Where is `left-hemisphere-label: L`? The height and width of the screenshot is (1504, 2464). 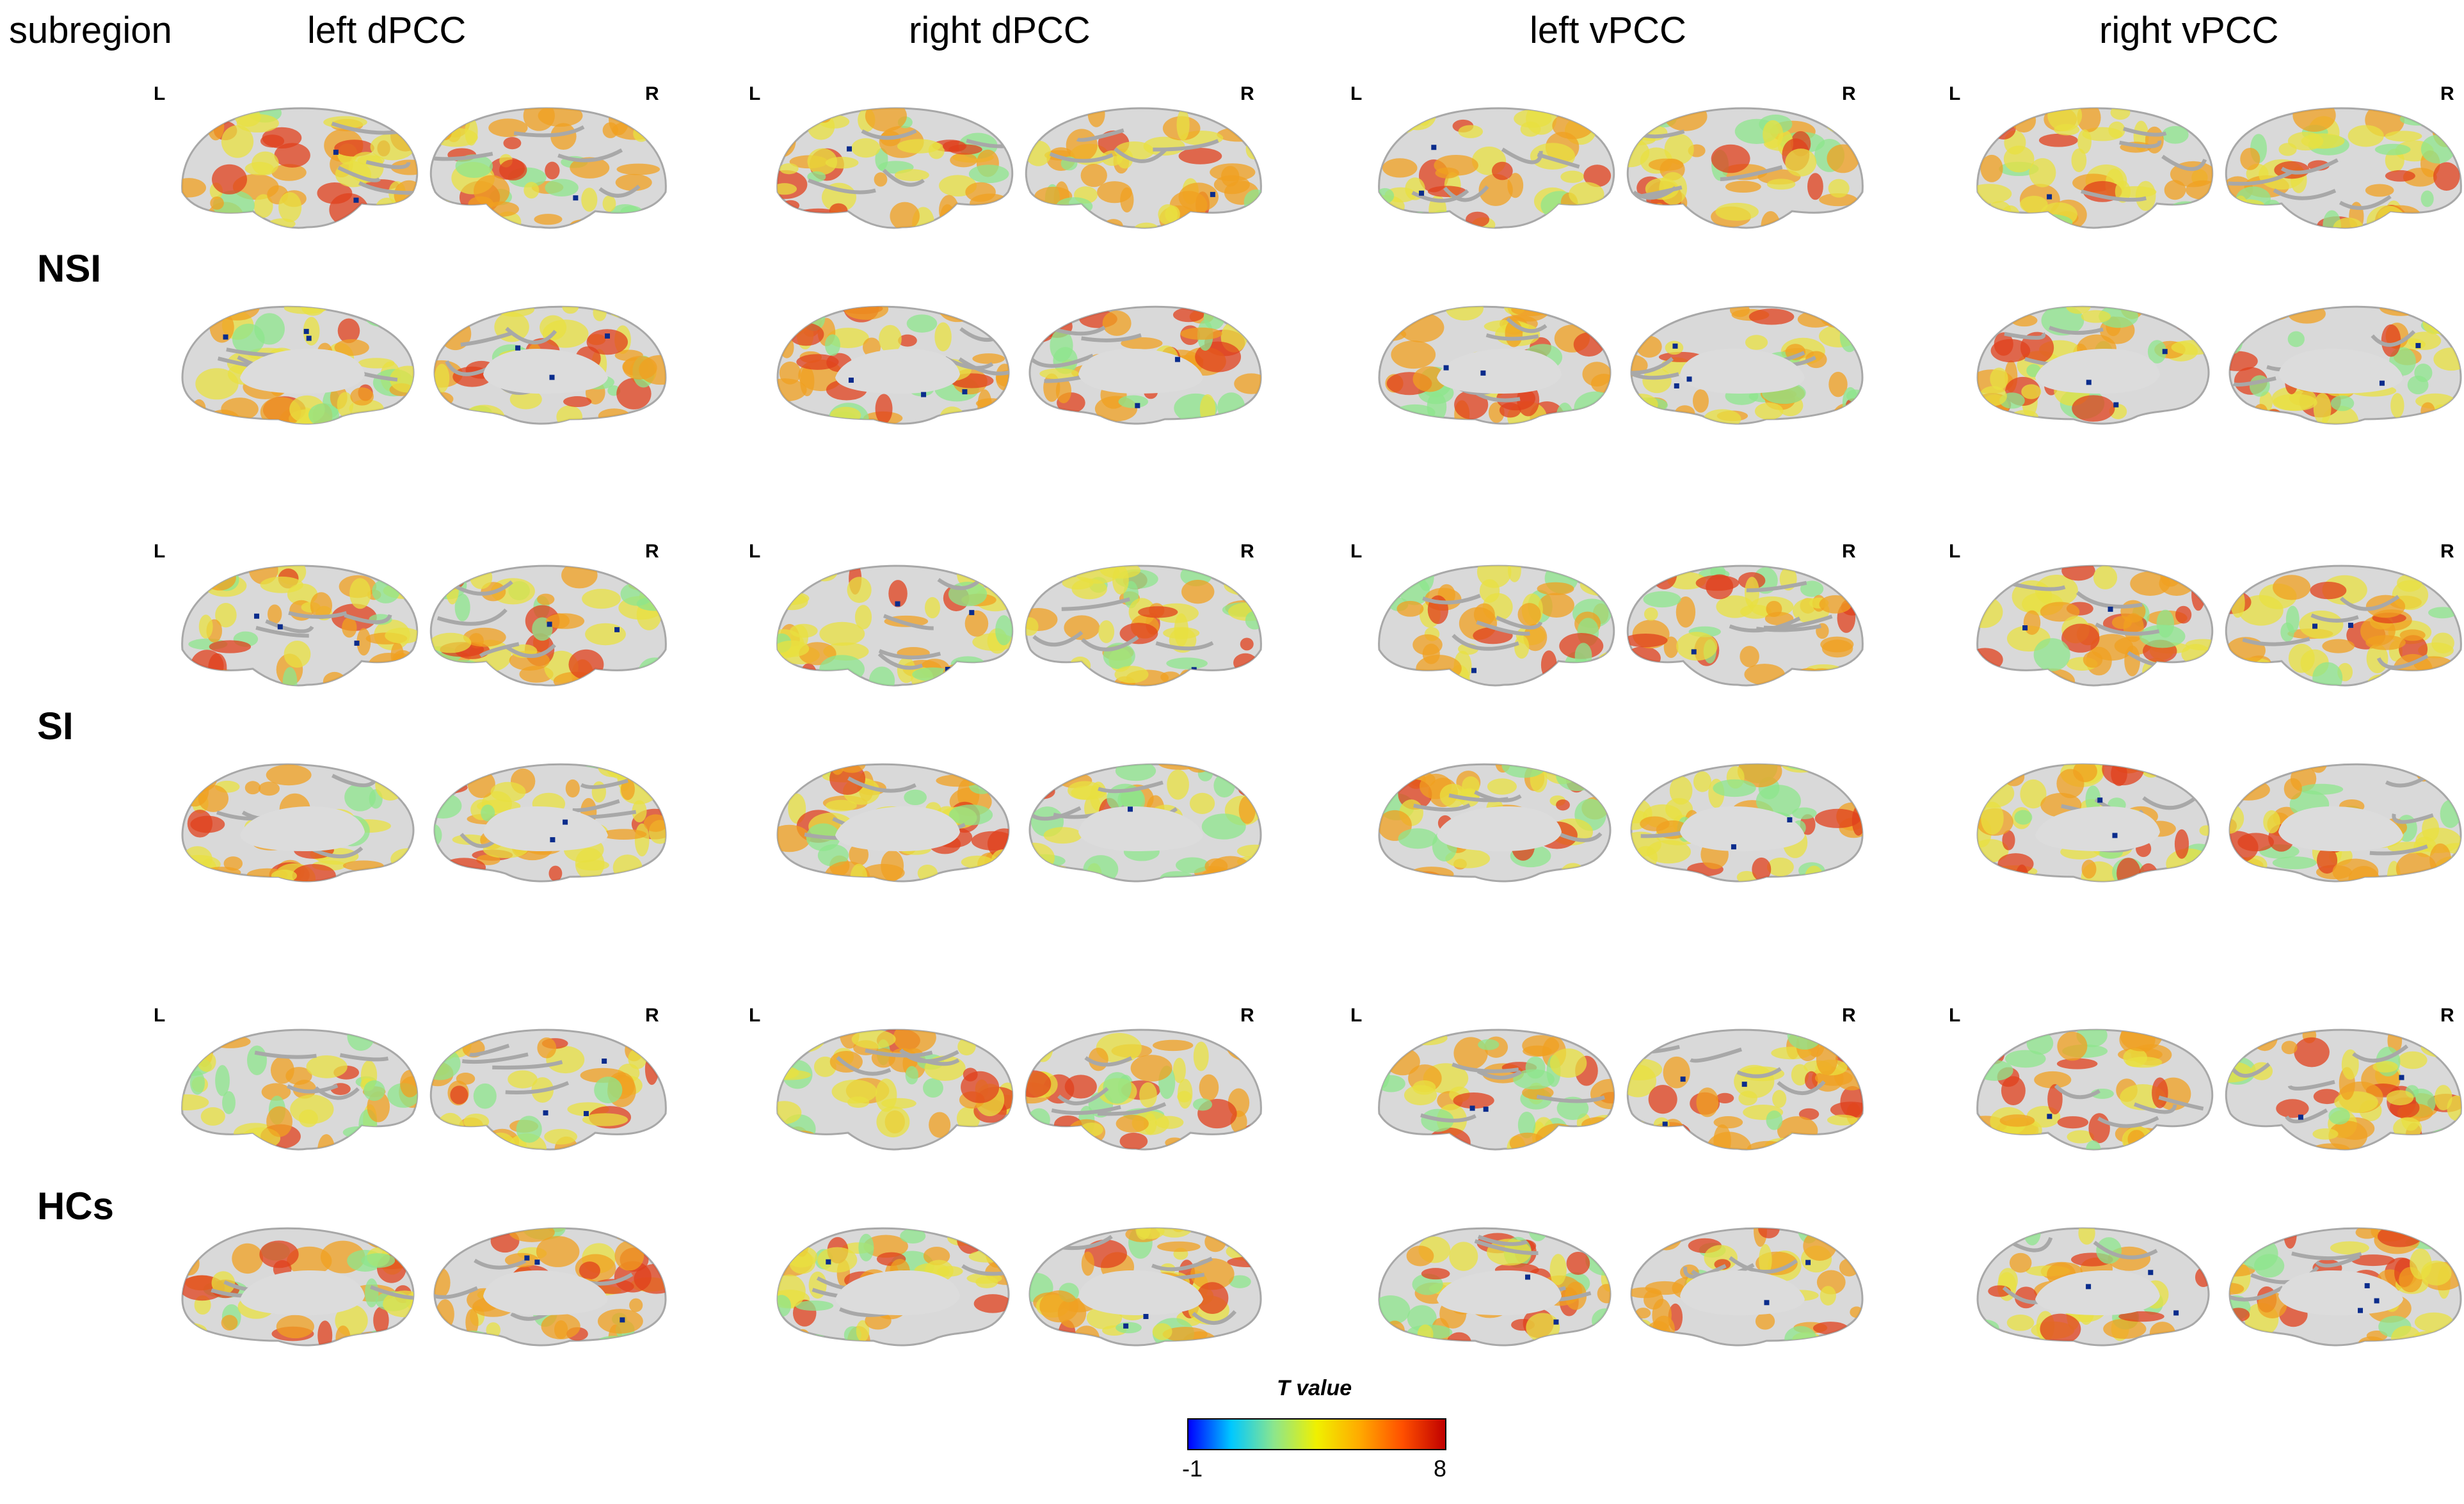
left-hemisphere-label: L is located at coordinates (1356, 93).